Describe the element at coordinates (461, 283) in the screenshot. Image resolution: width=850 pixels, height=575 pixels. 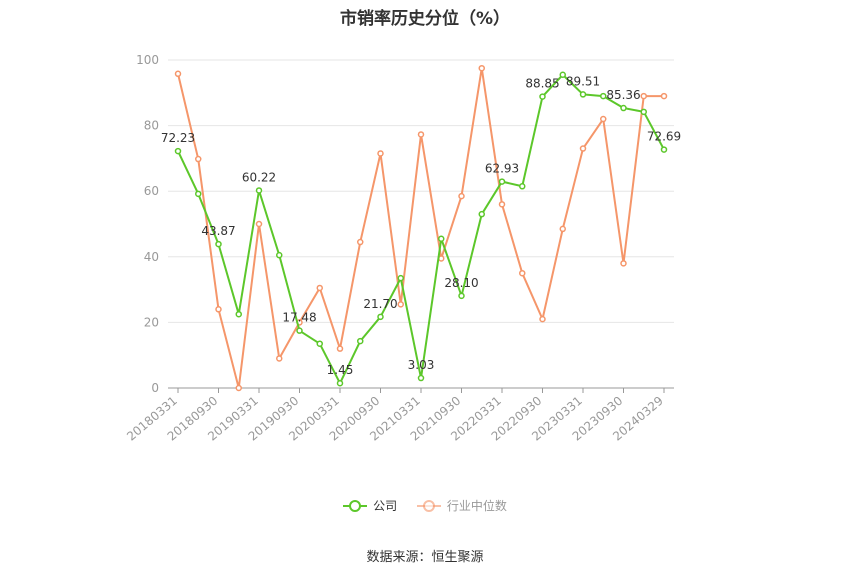
I see `data-label-14: 28.10` at that location.